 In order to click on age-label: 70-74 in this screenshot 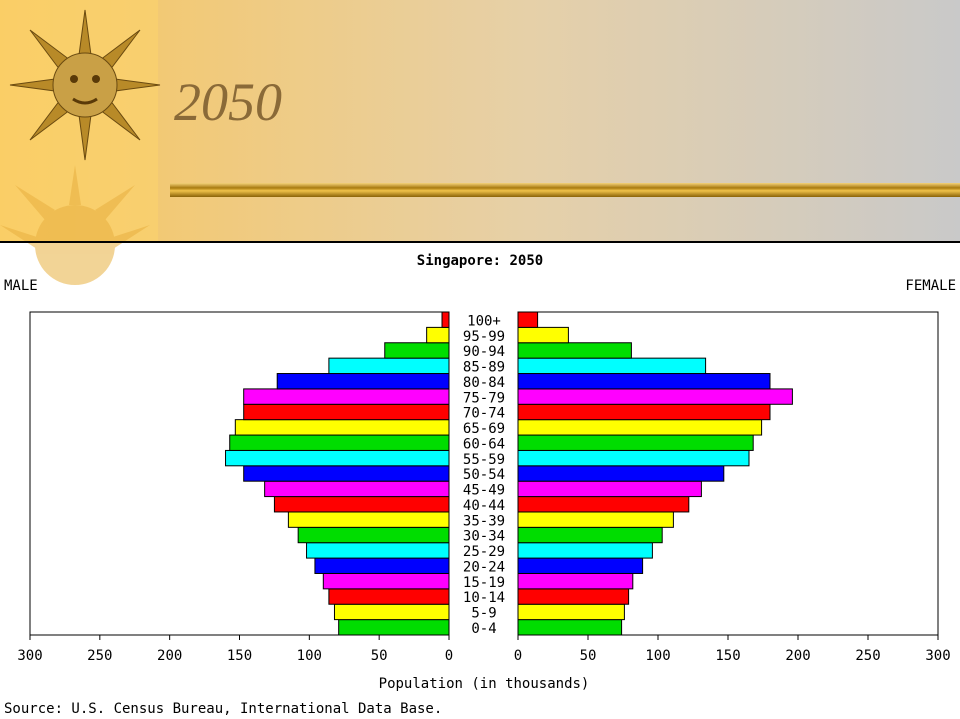, I will do `click(484, 414)`.